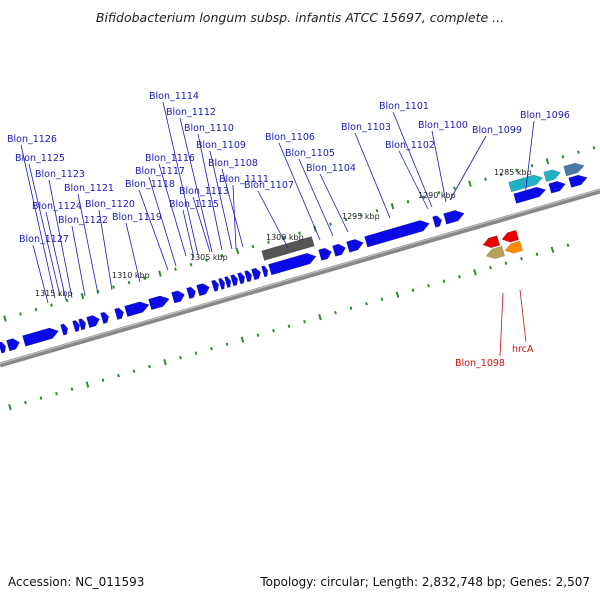 The image size is (600, 600). What do you see at coordinates (221, 145) in the screenshot?
I see `gene-label: Blon_1109` at bounding box center [221, 145].